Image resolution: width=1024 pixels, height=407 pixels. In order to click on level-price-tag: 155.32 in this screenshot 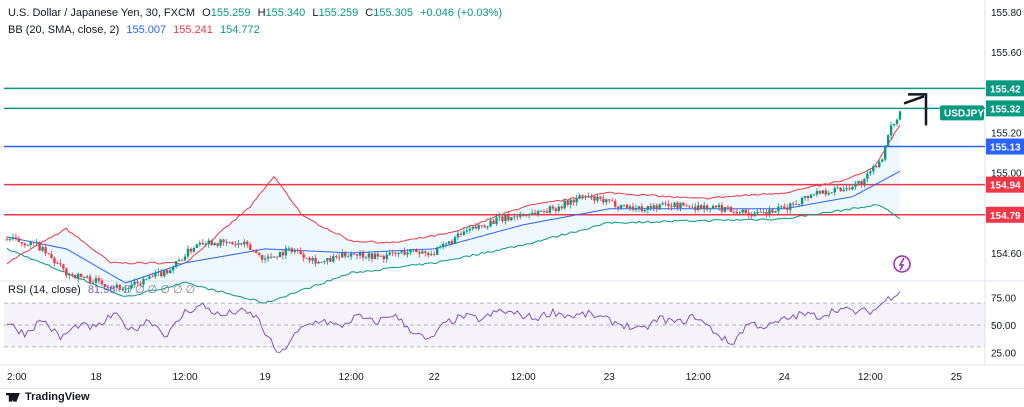, I will do `click(1005, 108)`.